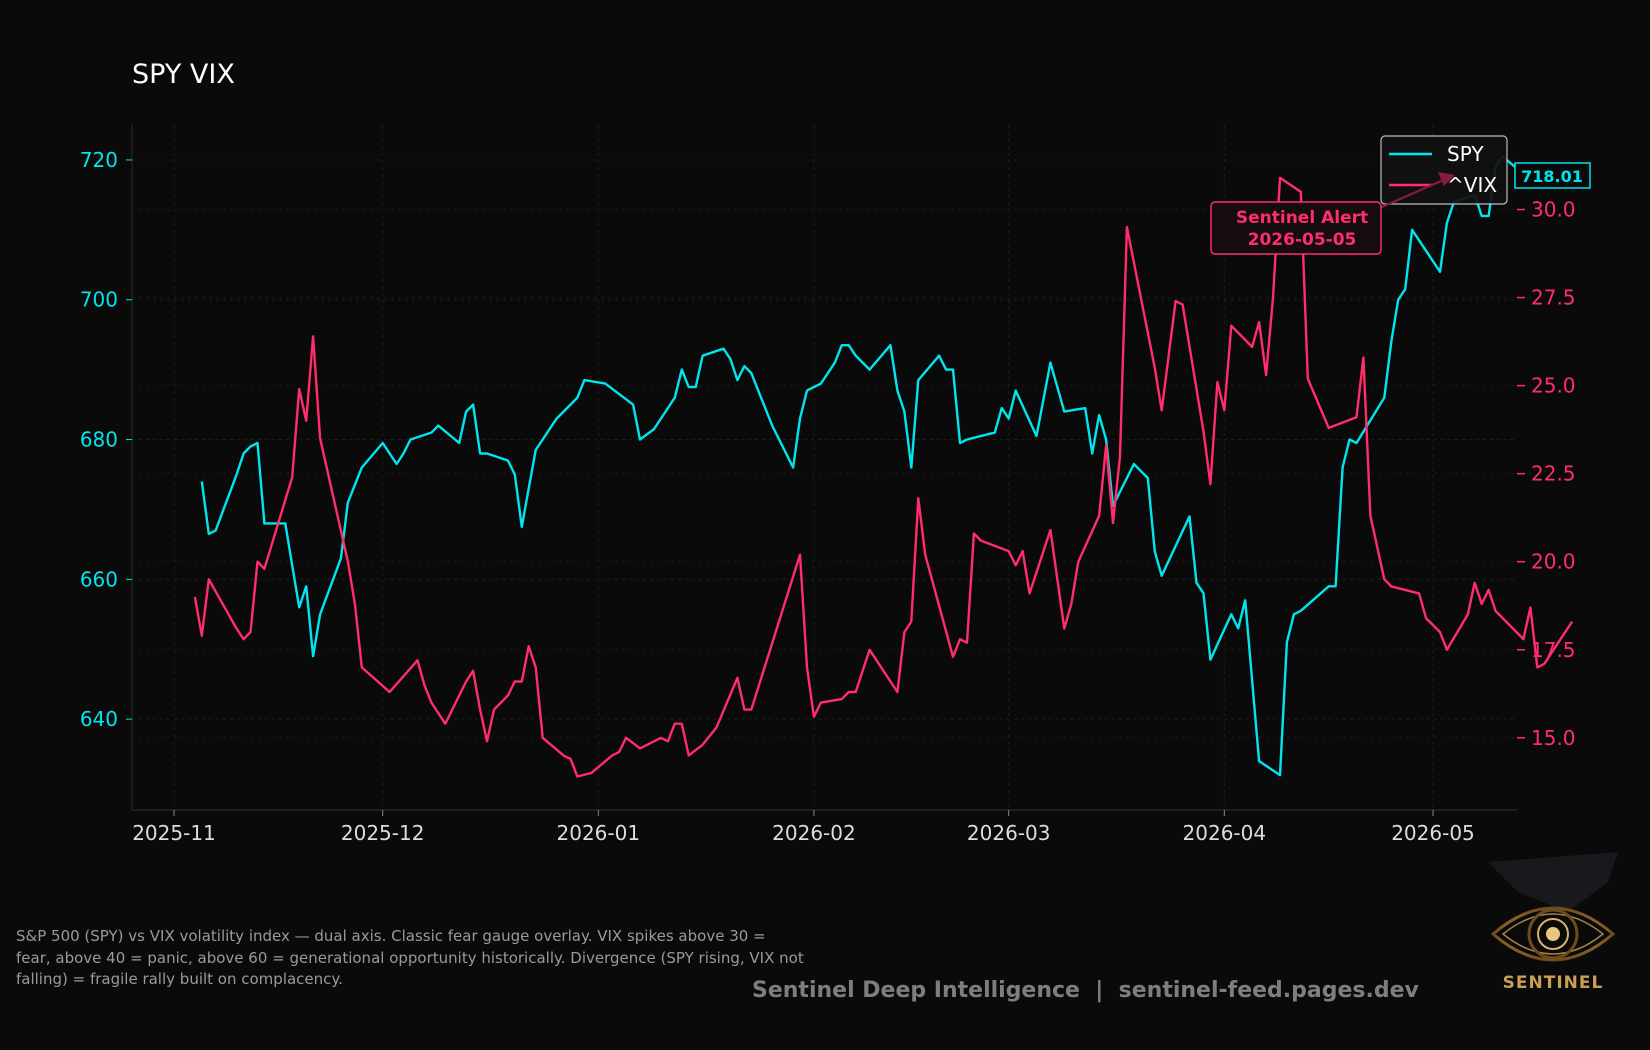  What do you see at coordinates (599, 833) in the screenshot?
I see `x-tick-label: 2026-01` at bounding box center [599, 833].